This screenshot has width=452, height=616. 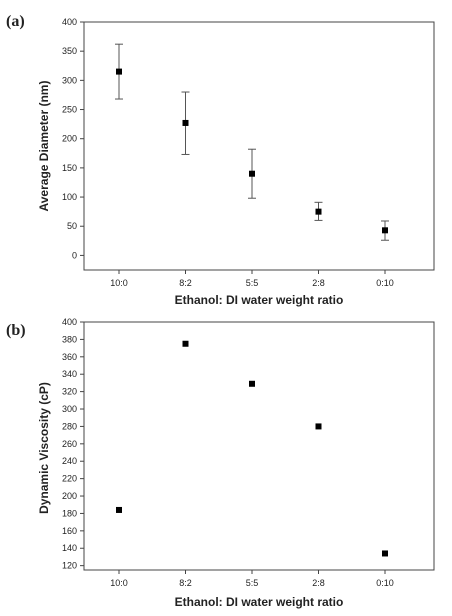 What do you see at coordinates (185, 283) in the screenshot?
I see `panel-a-x-tick-label: 8:2` at bounding box center [185, 283].